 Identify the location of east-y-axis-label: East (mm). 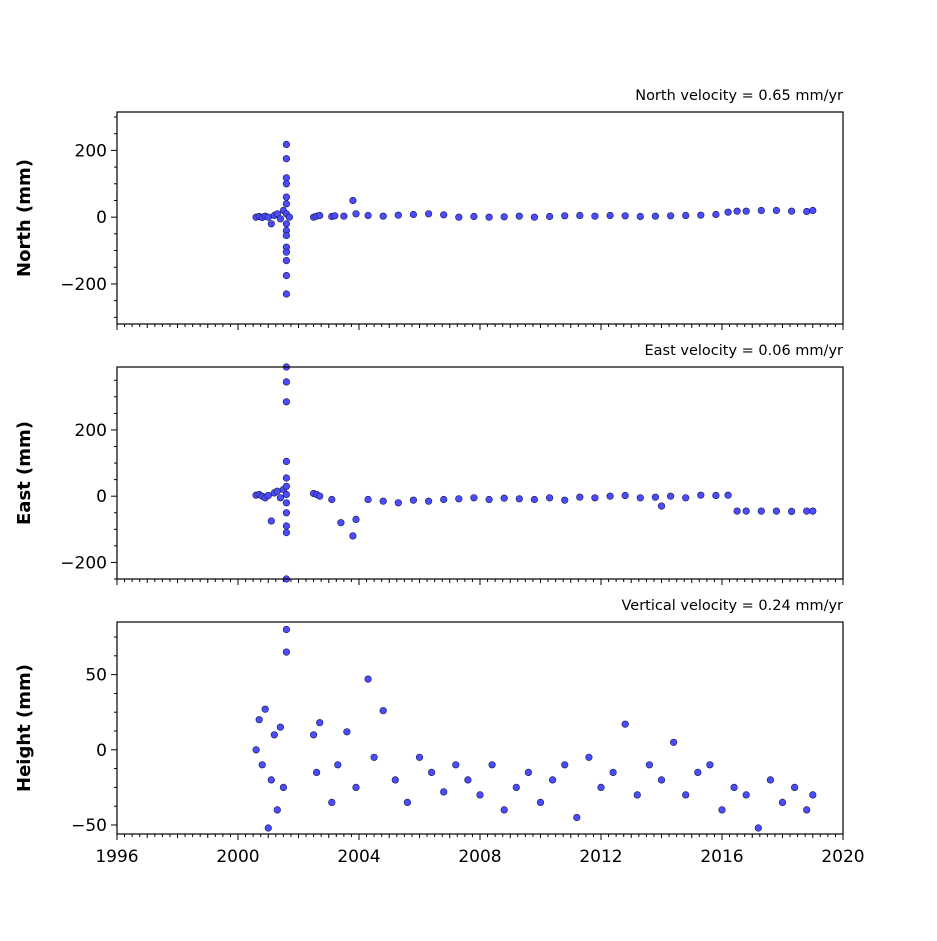
(24, 473).